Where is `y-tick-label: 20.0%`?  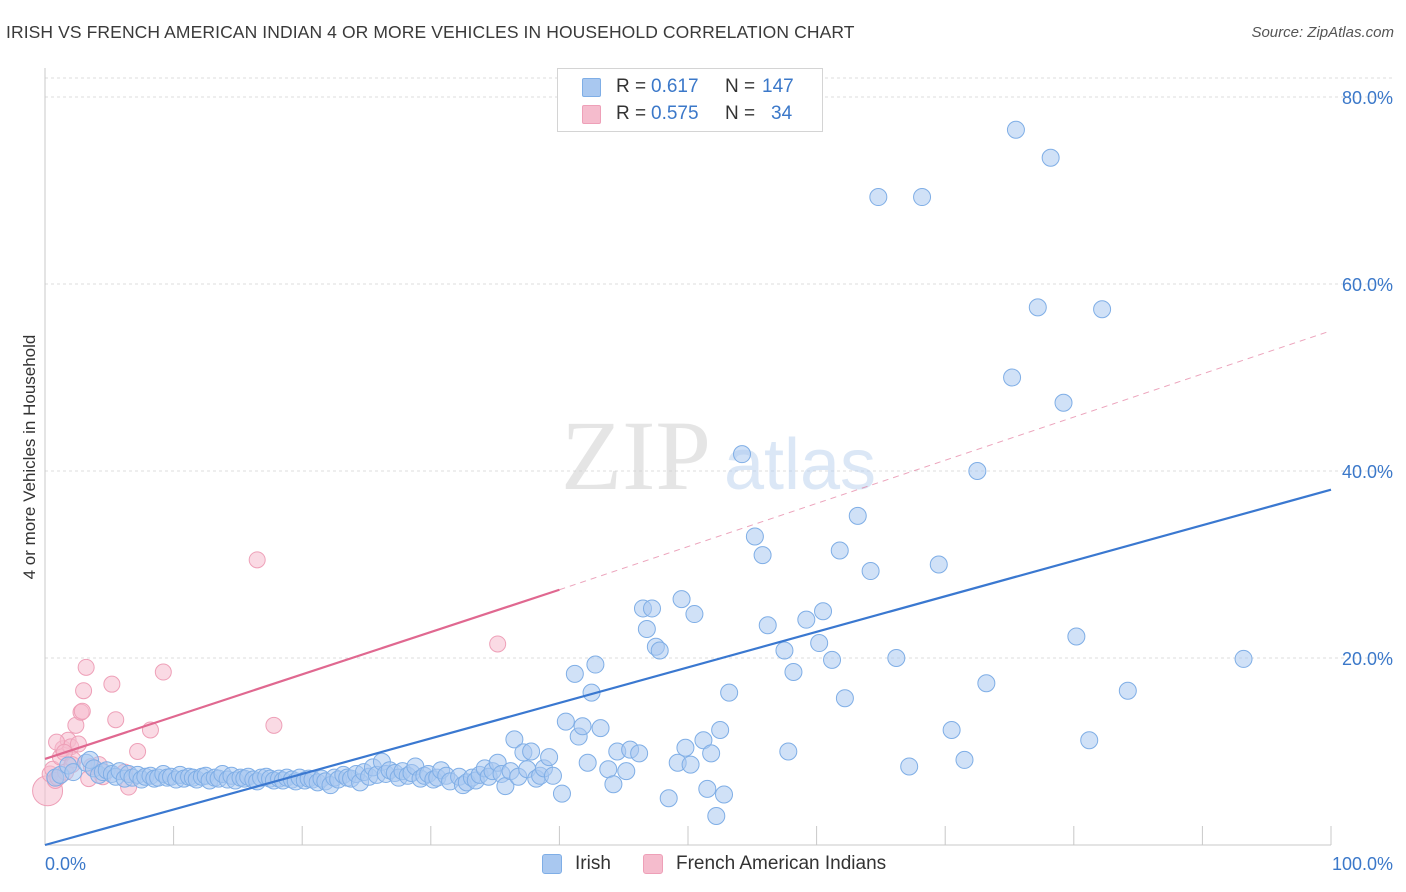
y-tick-label: 20.0% is located at coordinates (1367, 659).